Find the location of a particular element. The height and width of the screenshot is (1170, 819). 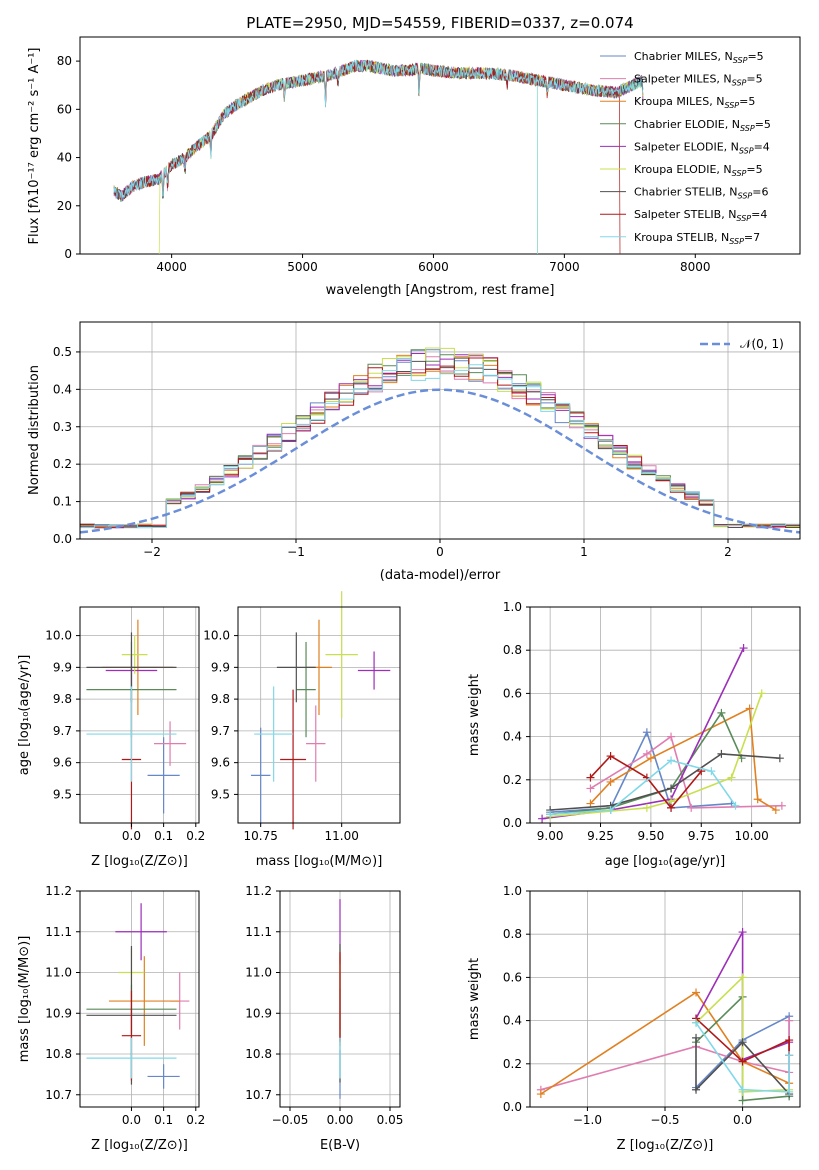

xtick-label: 0.00 is located at coordinates (340, 1120).